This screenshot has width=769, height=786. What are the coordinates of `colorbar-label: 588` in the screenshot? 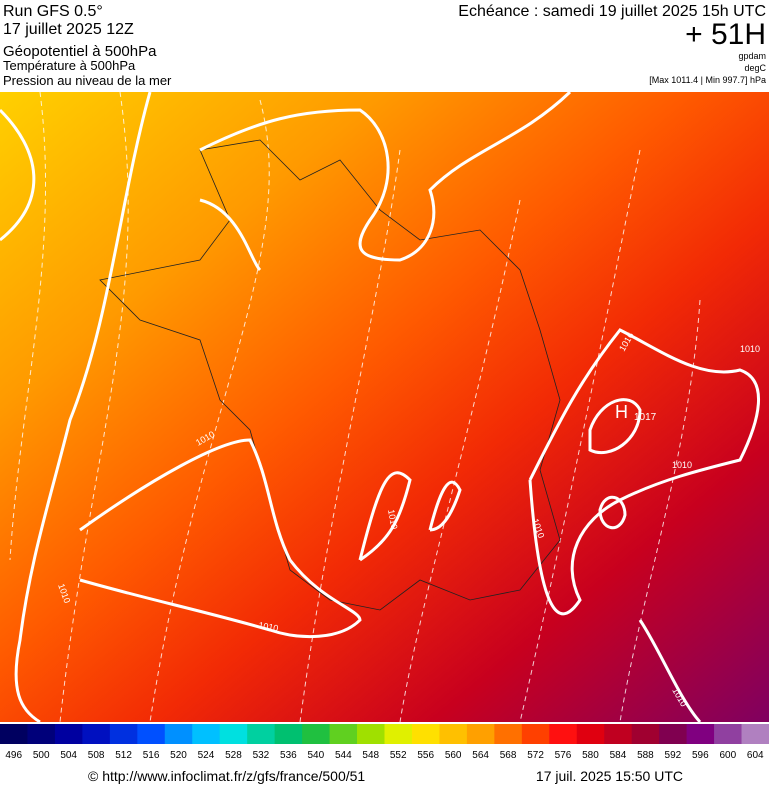 It's located at (645, 755).